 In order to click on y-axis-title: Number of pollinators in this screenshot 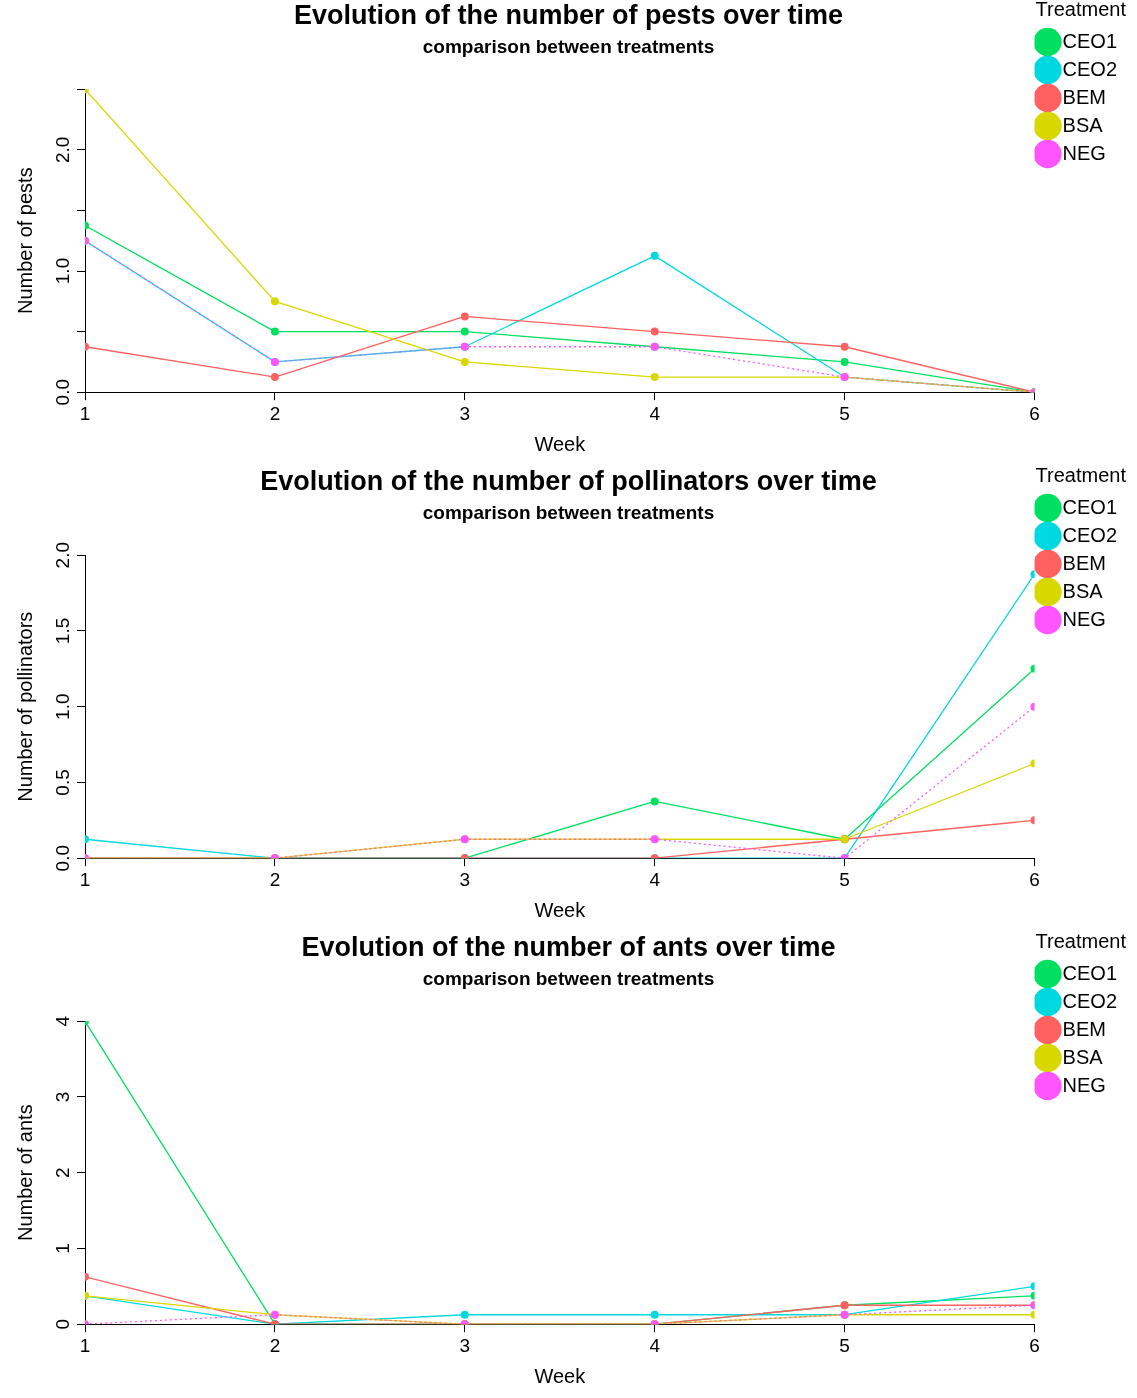, I will do `click(24, 706)`.